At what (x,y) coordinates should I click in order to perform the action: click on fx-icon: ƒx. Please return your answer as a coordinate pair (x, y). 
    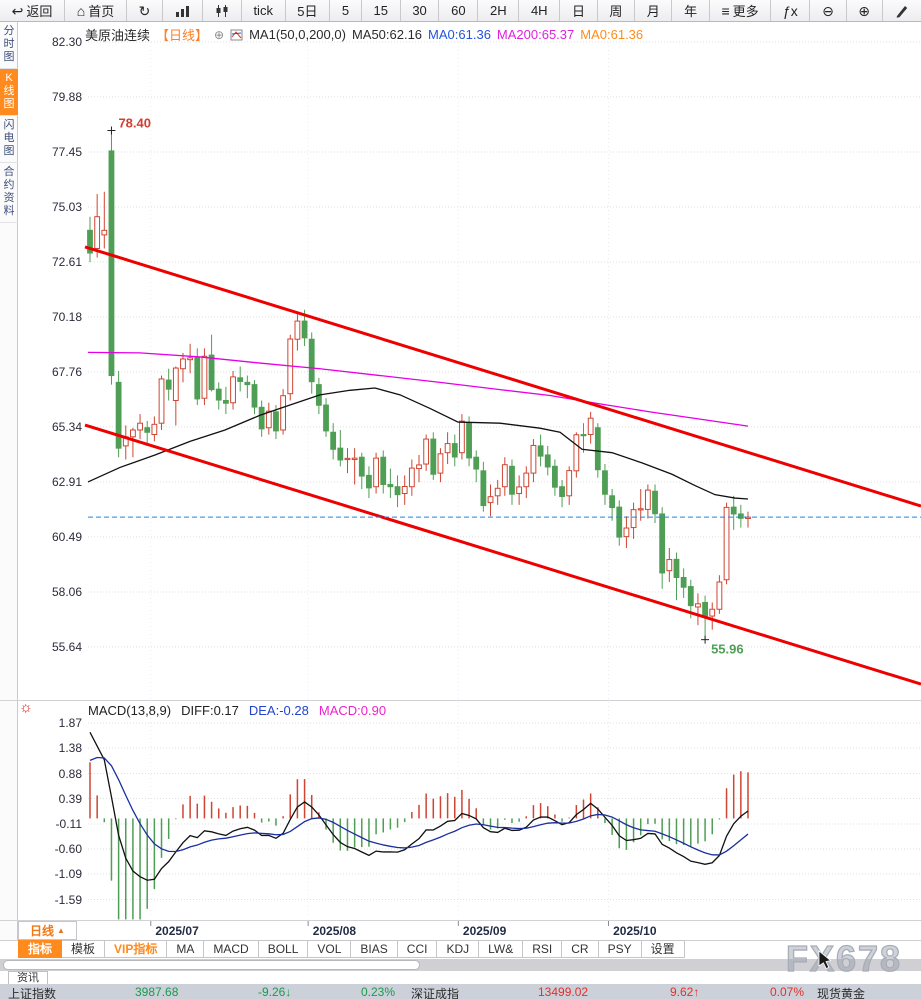
    Looking at the image, I should click on (790, 10).